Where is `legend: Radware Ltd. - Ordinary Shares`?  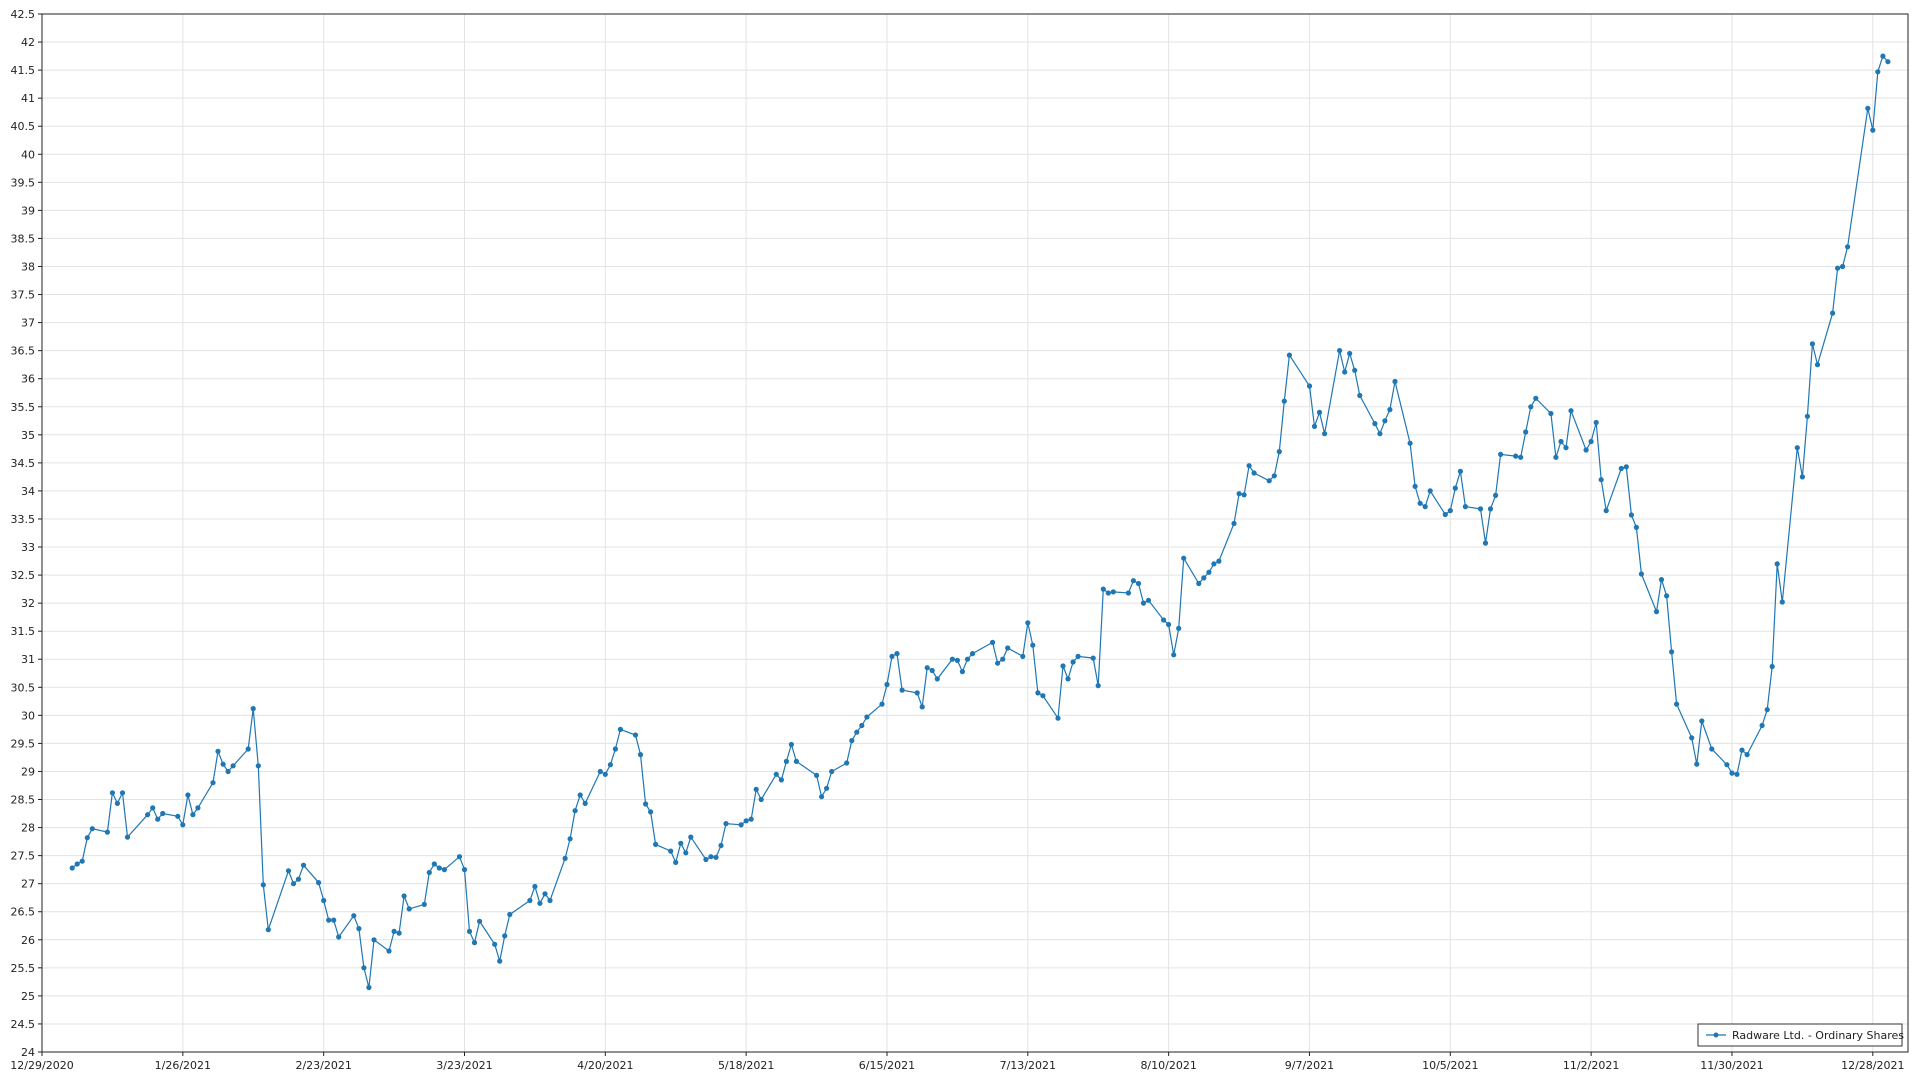
legend: Radware Ltd. - Ordinary Shares is located at coordinates (1800, 1035).